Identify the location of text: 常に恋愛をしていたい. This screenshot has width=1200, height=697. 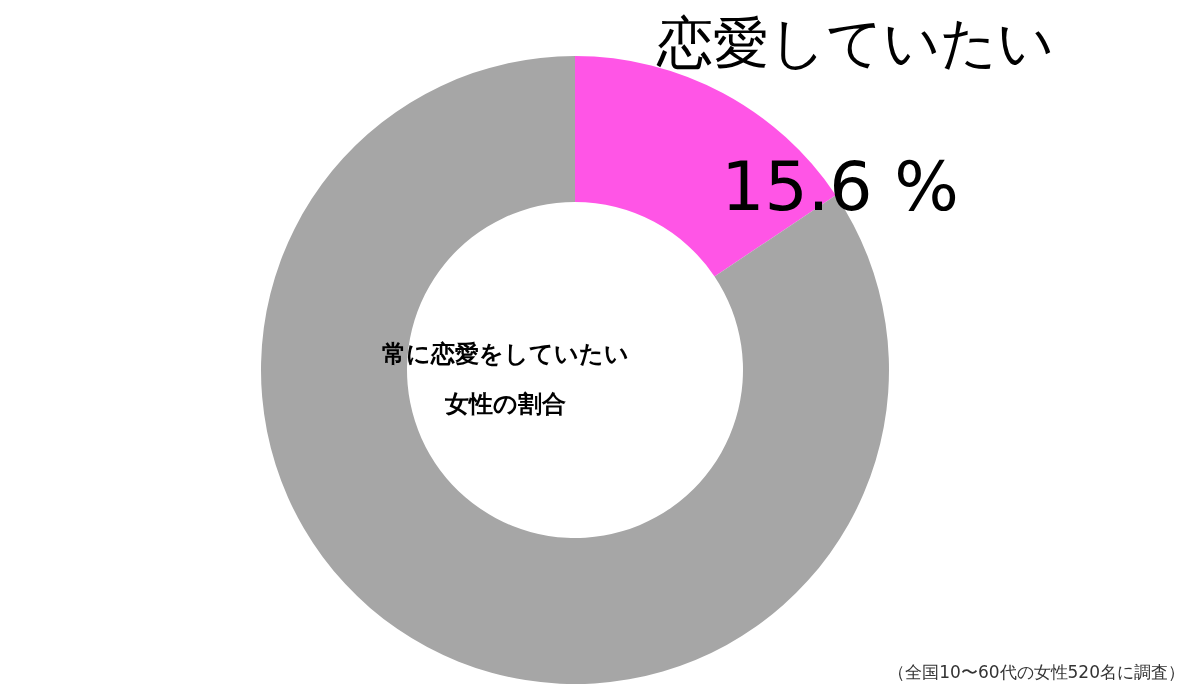
(505, 354).